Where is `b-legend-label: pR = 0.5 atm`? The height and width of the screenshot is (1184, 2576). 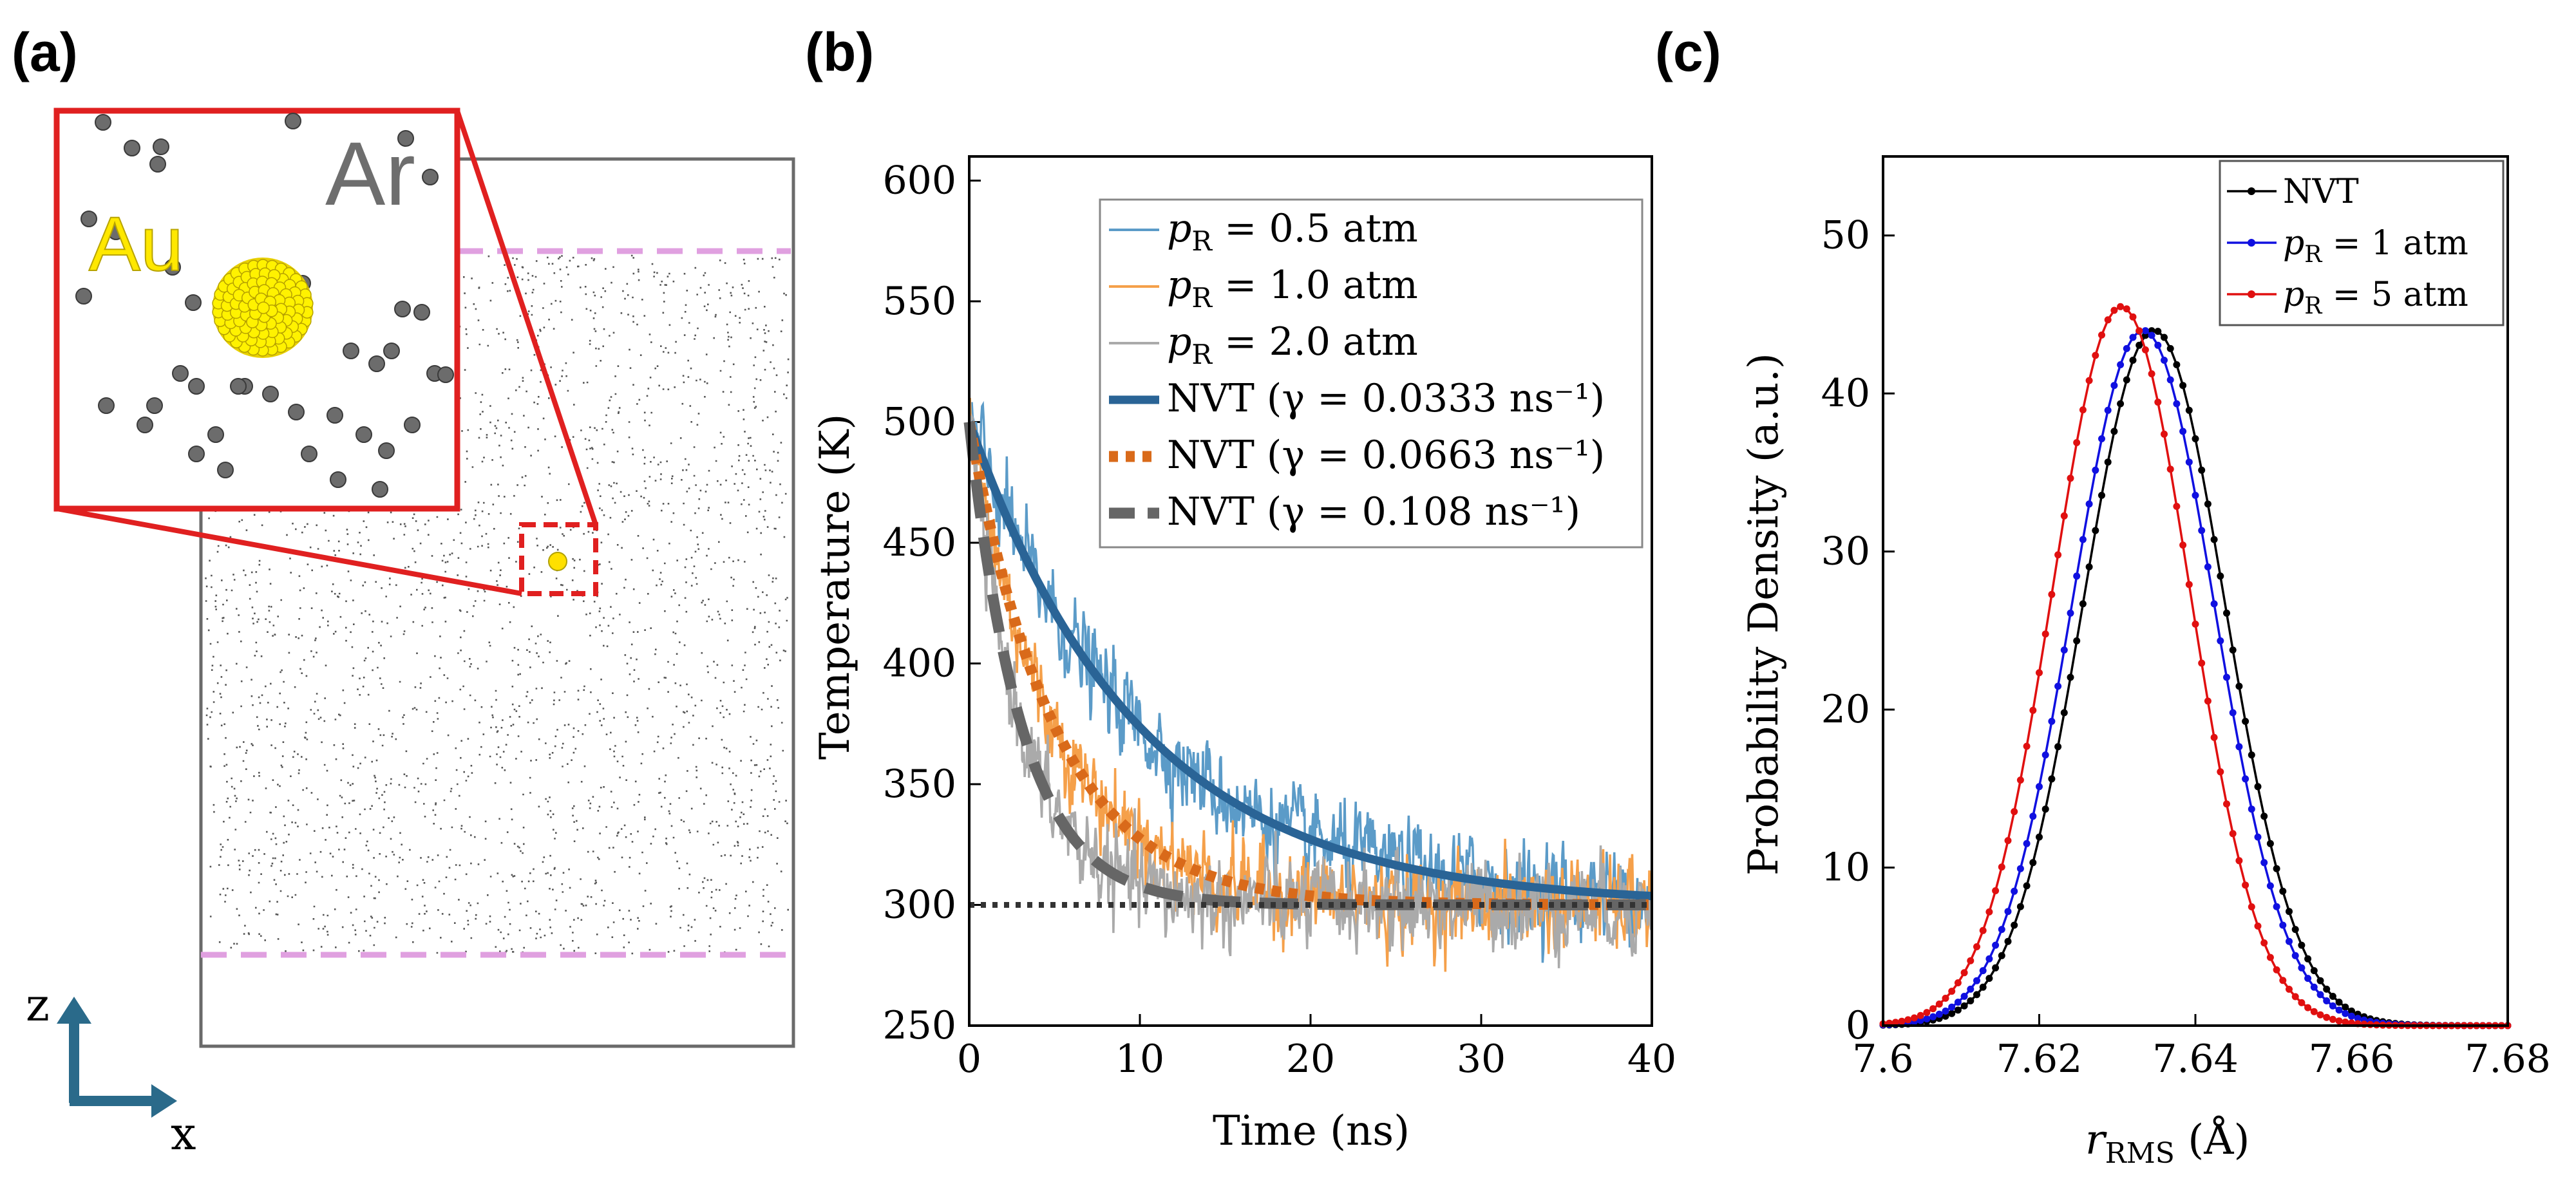
b-legend-label: pR = 0.5 atm is located at coordinates (1292, 231).